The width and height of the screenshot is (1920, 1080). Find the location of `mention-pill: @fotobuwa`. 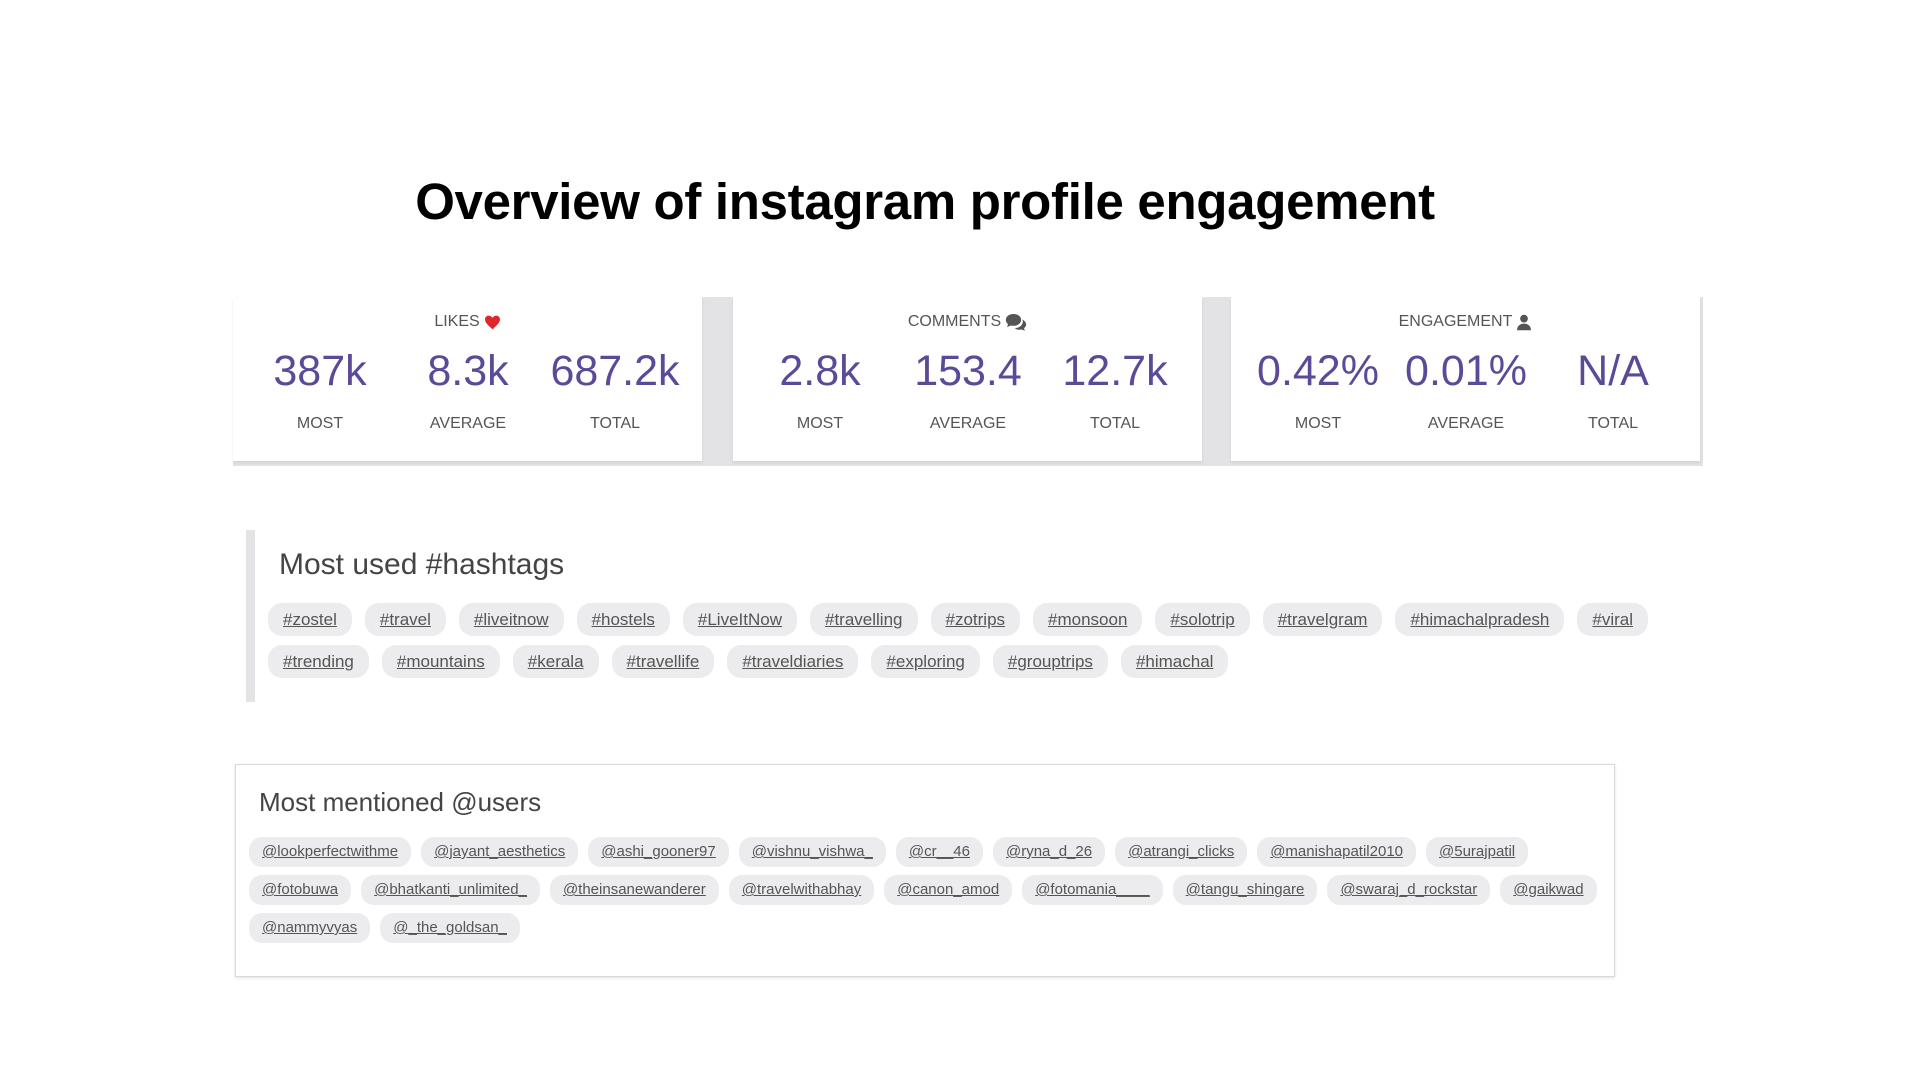

mention-pill: @fotobuwa is located at coordinates (300, 890).